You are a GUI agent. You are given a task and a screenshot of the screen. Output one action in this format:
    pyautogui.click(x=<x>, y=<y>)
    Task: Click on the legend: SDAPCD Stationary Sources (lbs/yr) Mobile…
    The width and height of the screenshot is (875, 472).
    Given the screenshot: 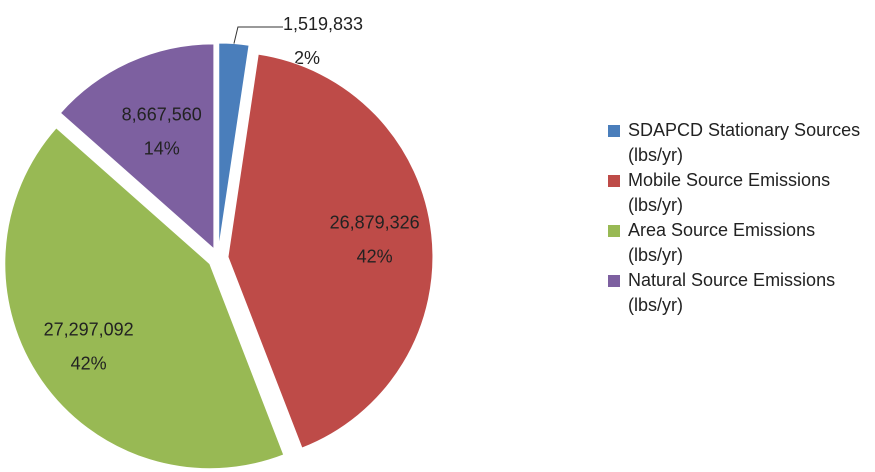 What is the action you would take?
    pyautogui.click(x=739, y=218)
    